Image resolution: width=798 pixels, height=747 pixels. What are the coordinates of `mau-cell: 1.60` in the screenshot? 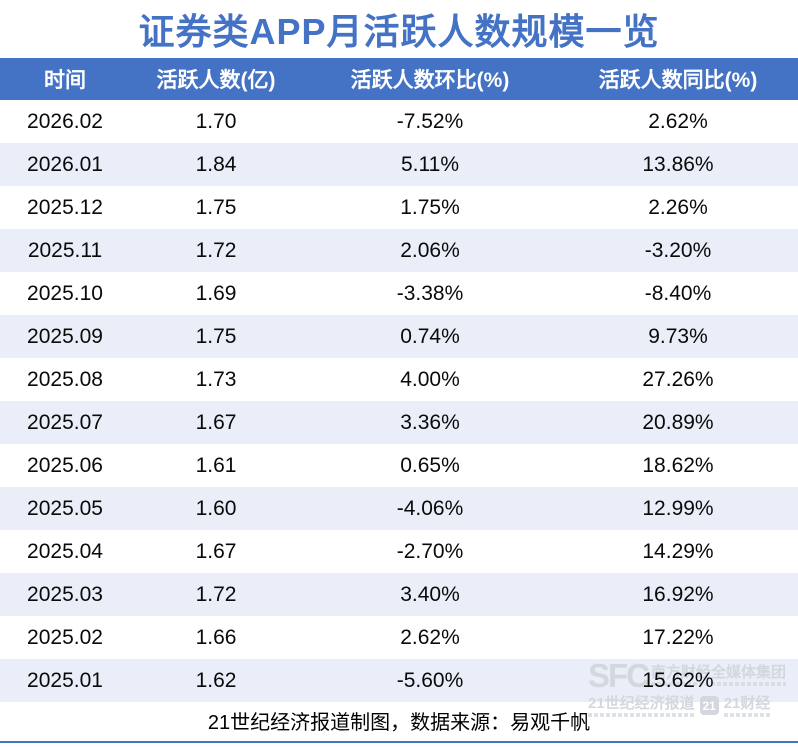 It's located at (216, 508).